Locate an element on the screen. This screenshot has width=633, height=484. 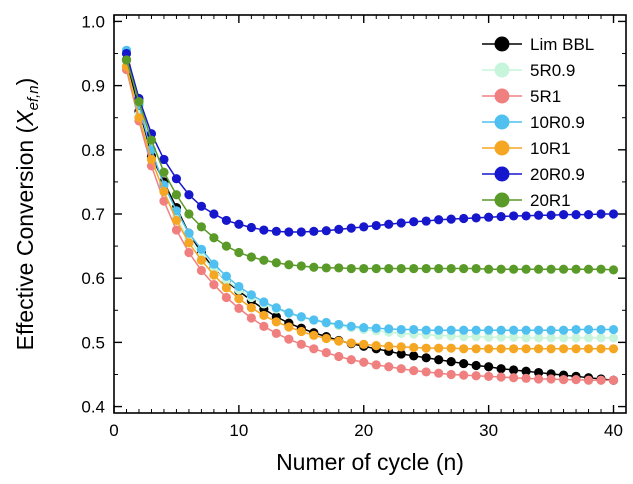
x-tick-label: 40 is located at coordinates (613, 430).